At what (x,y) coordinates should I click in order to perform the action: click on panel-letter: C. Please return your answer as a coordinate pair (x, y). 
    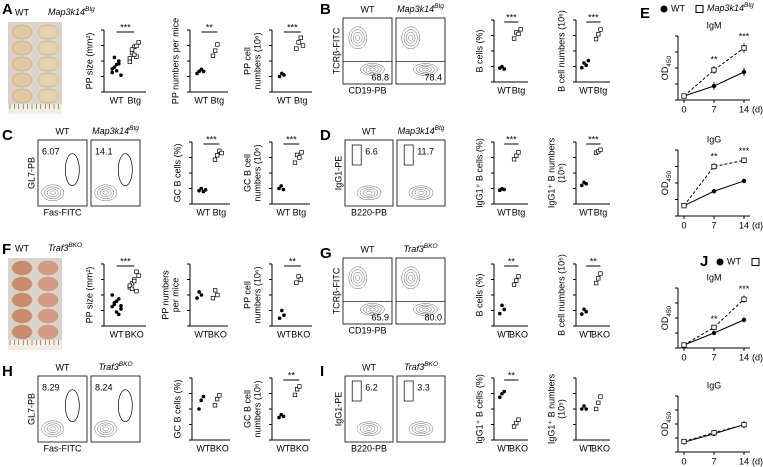
    Looking at the image, I should click on (7, 135).